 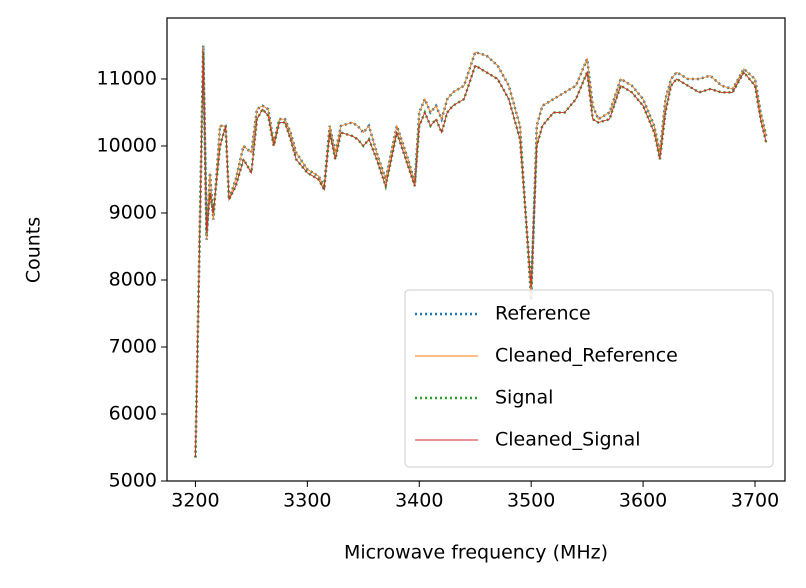 What do you see at coordinates (419, 501) in the screenshot?
I see `x-tick-label: 3400` at bounding box center [419, 501].